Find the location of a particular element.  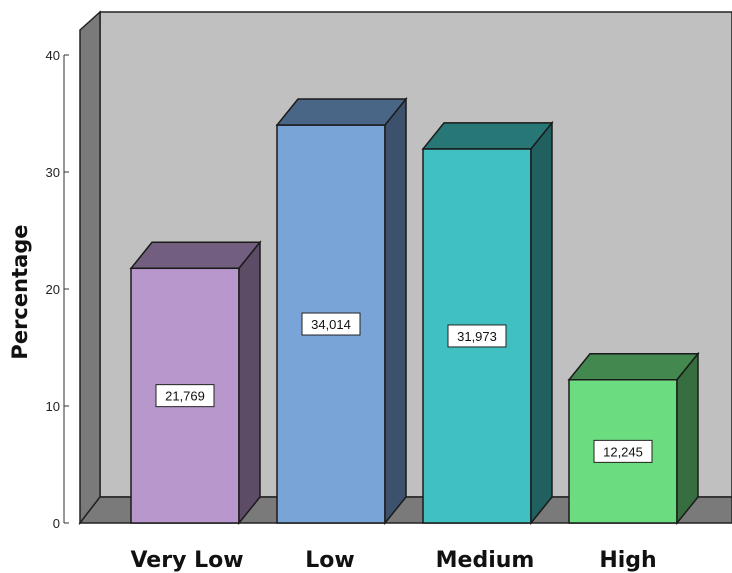

y-tick-label: 30 is located at coordinates (53, 172).